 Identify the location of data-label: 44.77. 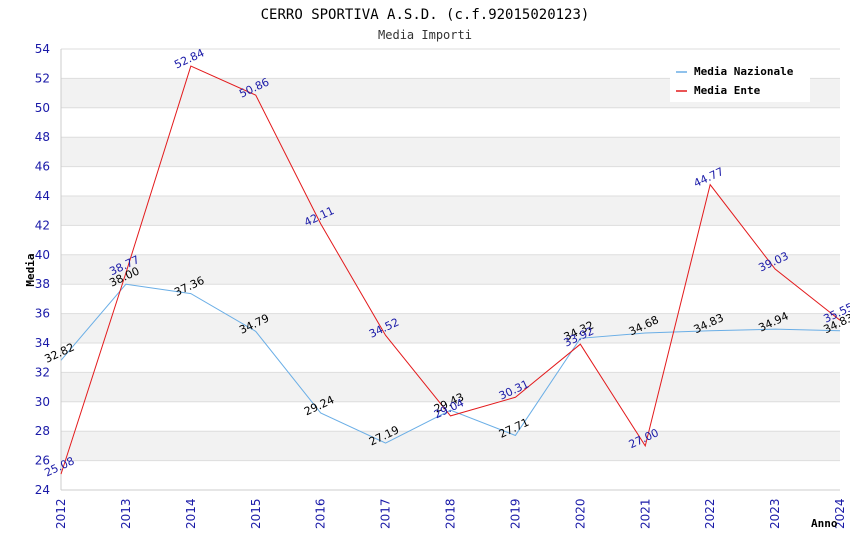
(709, 177).